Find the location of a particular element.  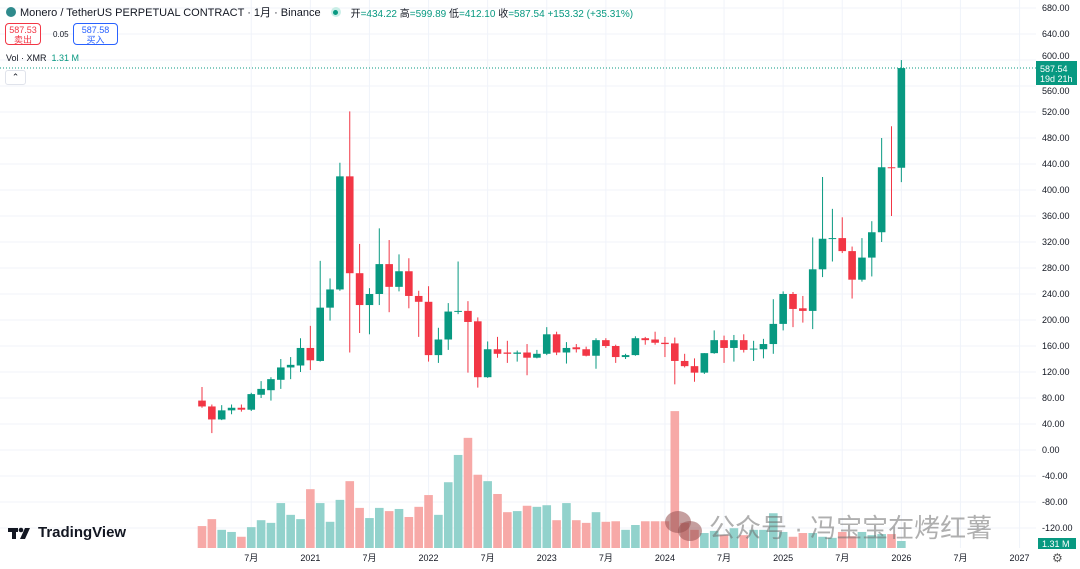

volume-legend: Vol · XMR 1.31 M is located at coordinates (42, 58).